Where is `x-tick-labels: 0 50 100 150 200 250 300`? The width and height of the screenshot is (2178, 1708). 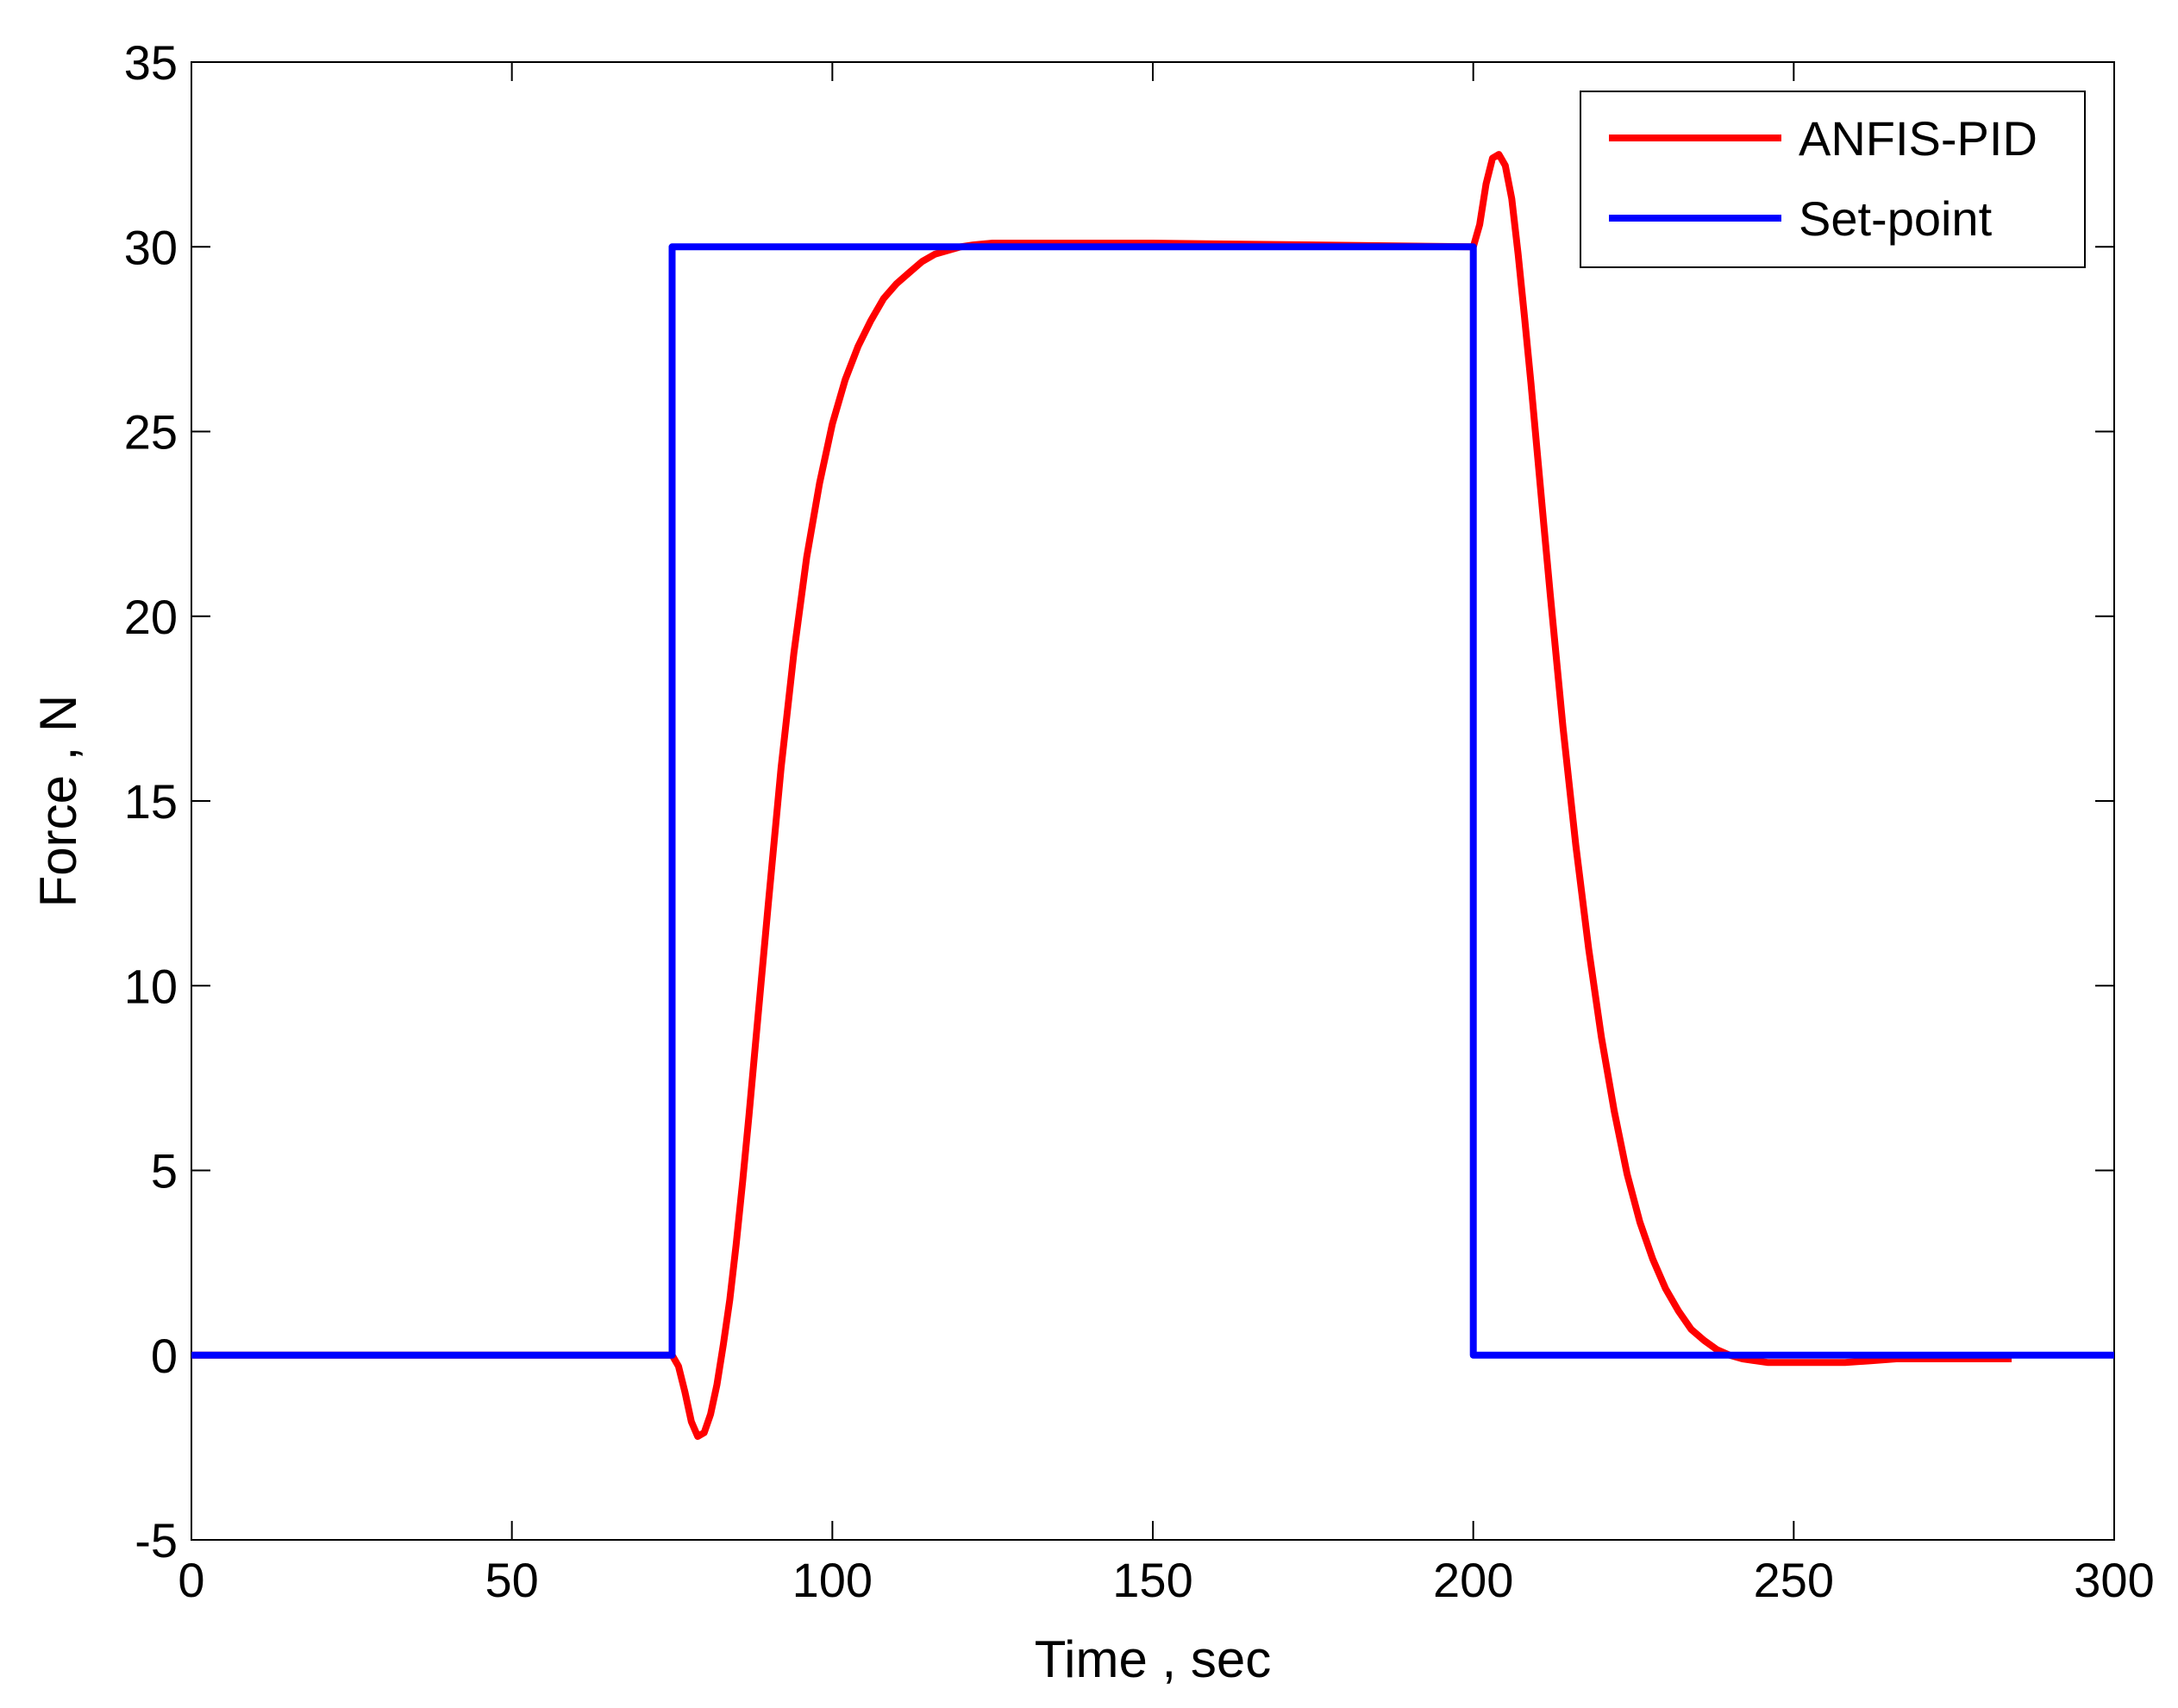 x-tick-labels: 0 50 100 150 200 250 300 is located at coordinates (1166, 1580).